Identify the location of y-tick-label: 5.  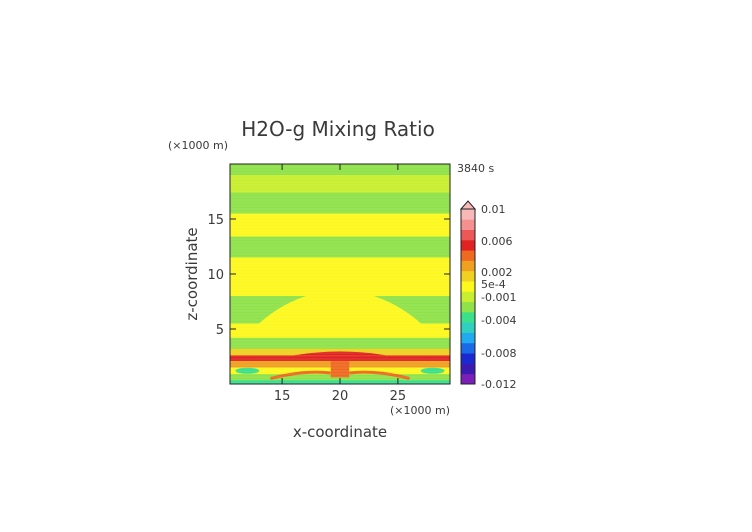
(220, 330).